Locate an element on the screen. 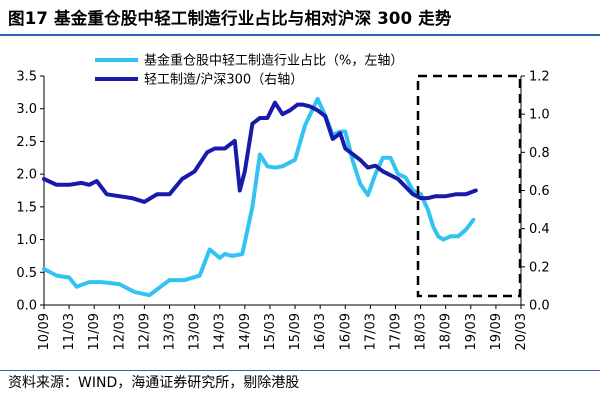 The image size is (600, 402). left-tick-label: 1.5 is located at coordinates (26, 207).